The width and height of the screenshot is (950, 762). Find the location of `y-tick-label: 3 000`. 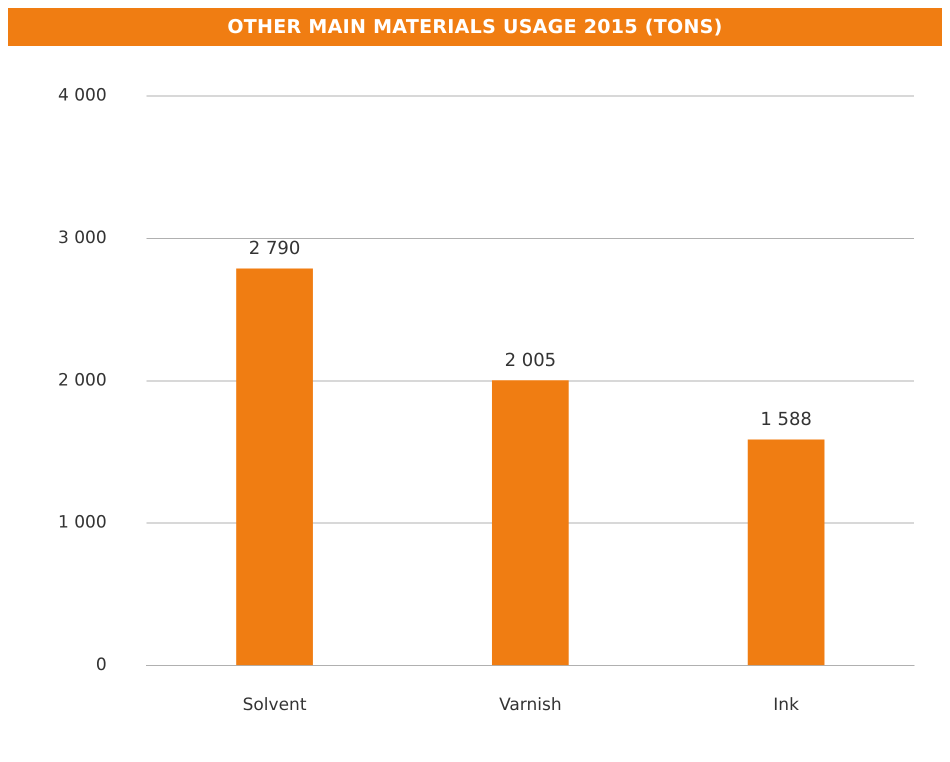

y-tick-label: 3 000 is located at coordinates (82, 238).